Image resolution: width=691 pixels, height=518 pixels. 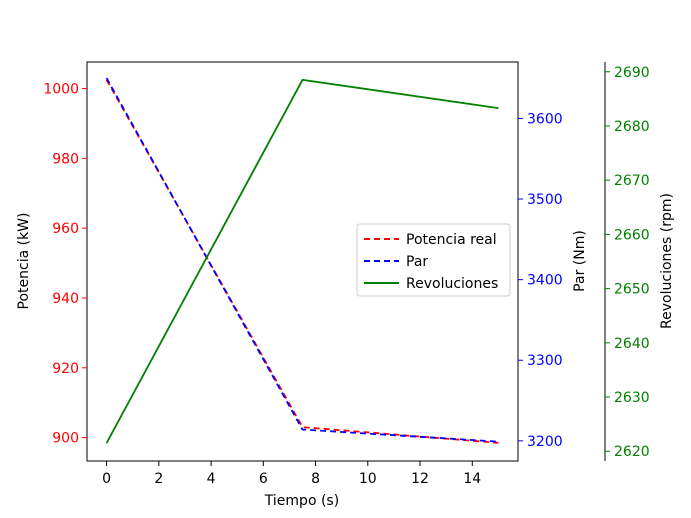 I want to click on right2-axis-tick-label: 2630, so click(x=632, y=398).